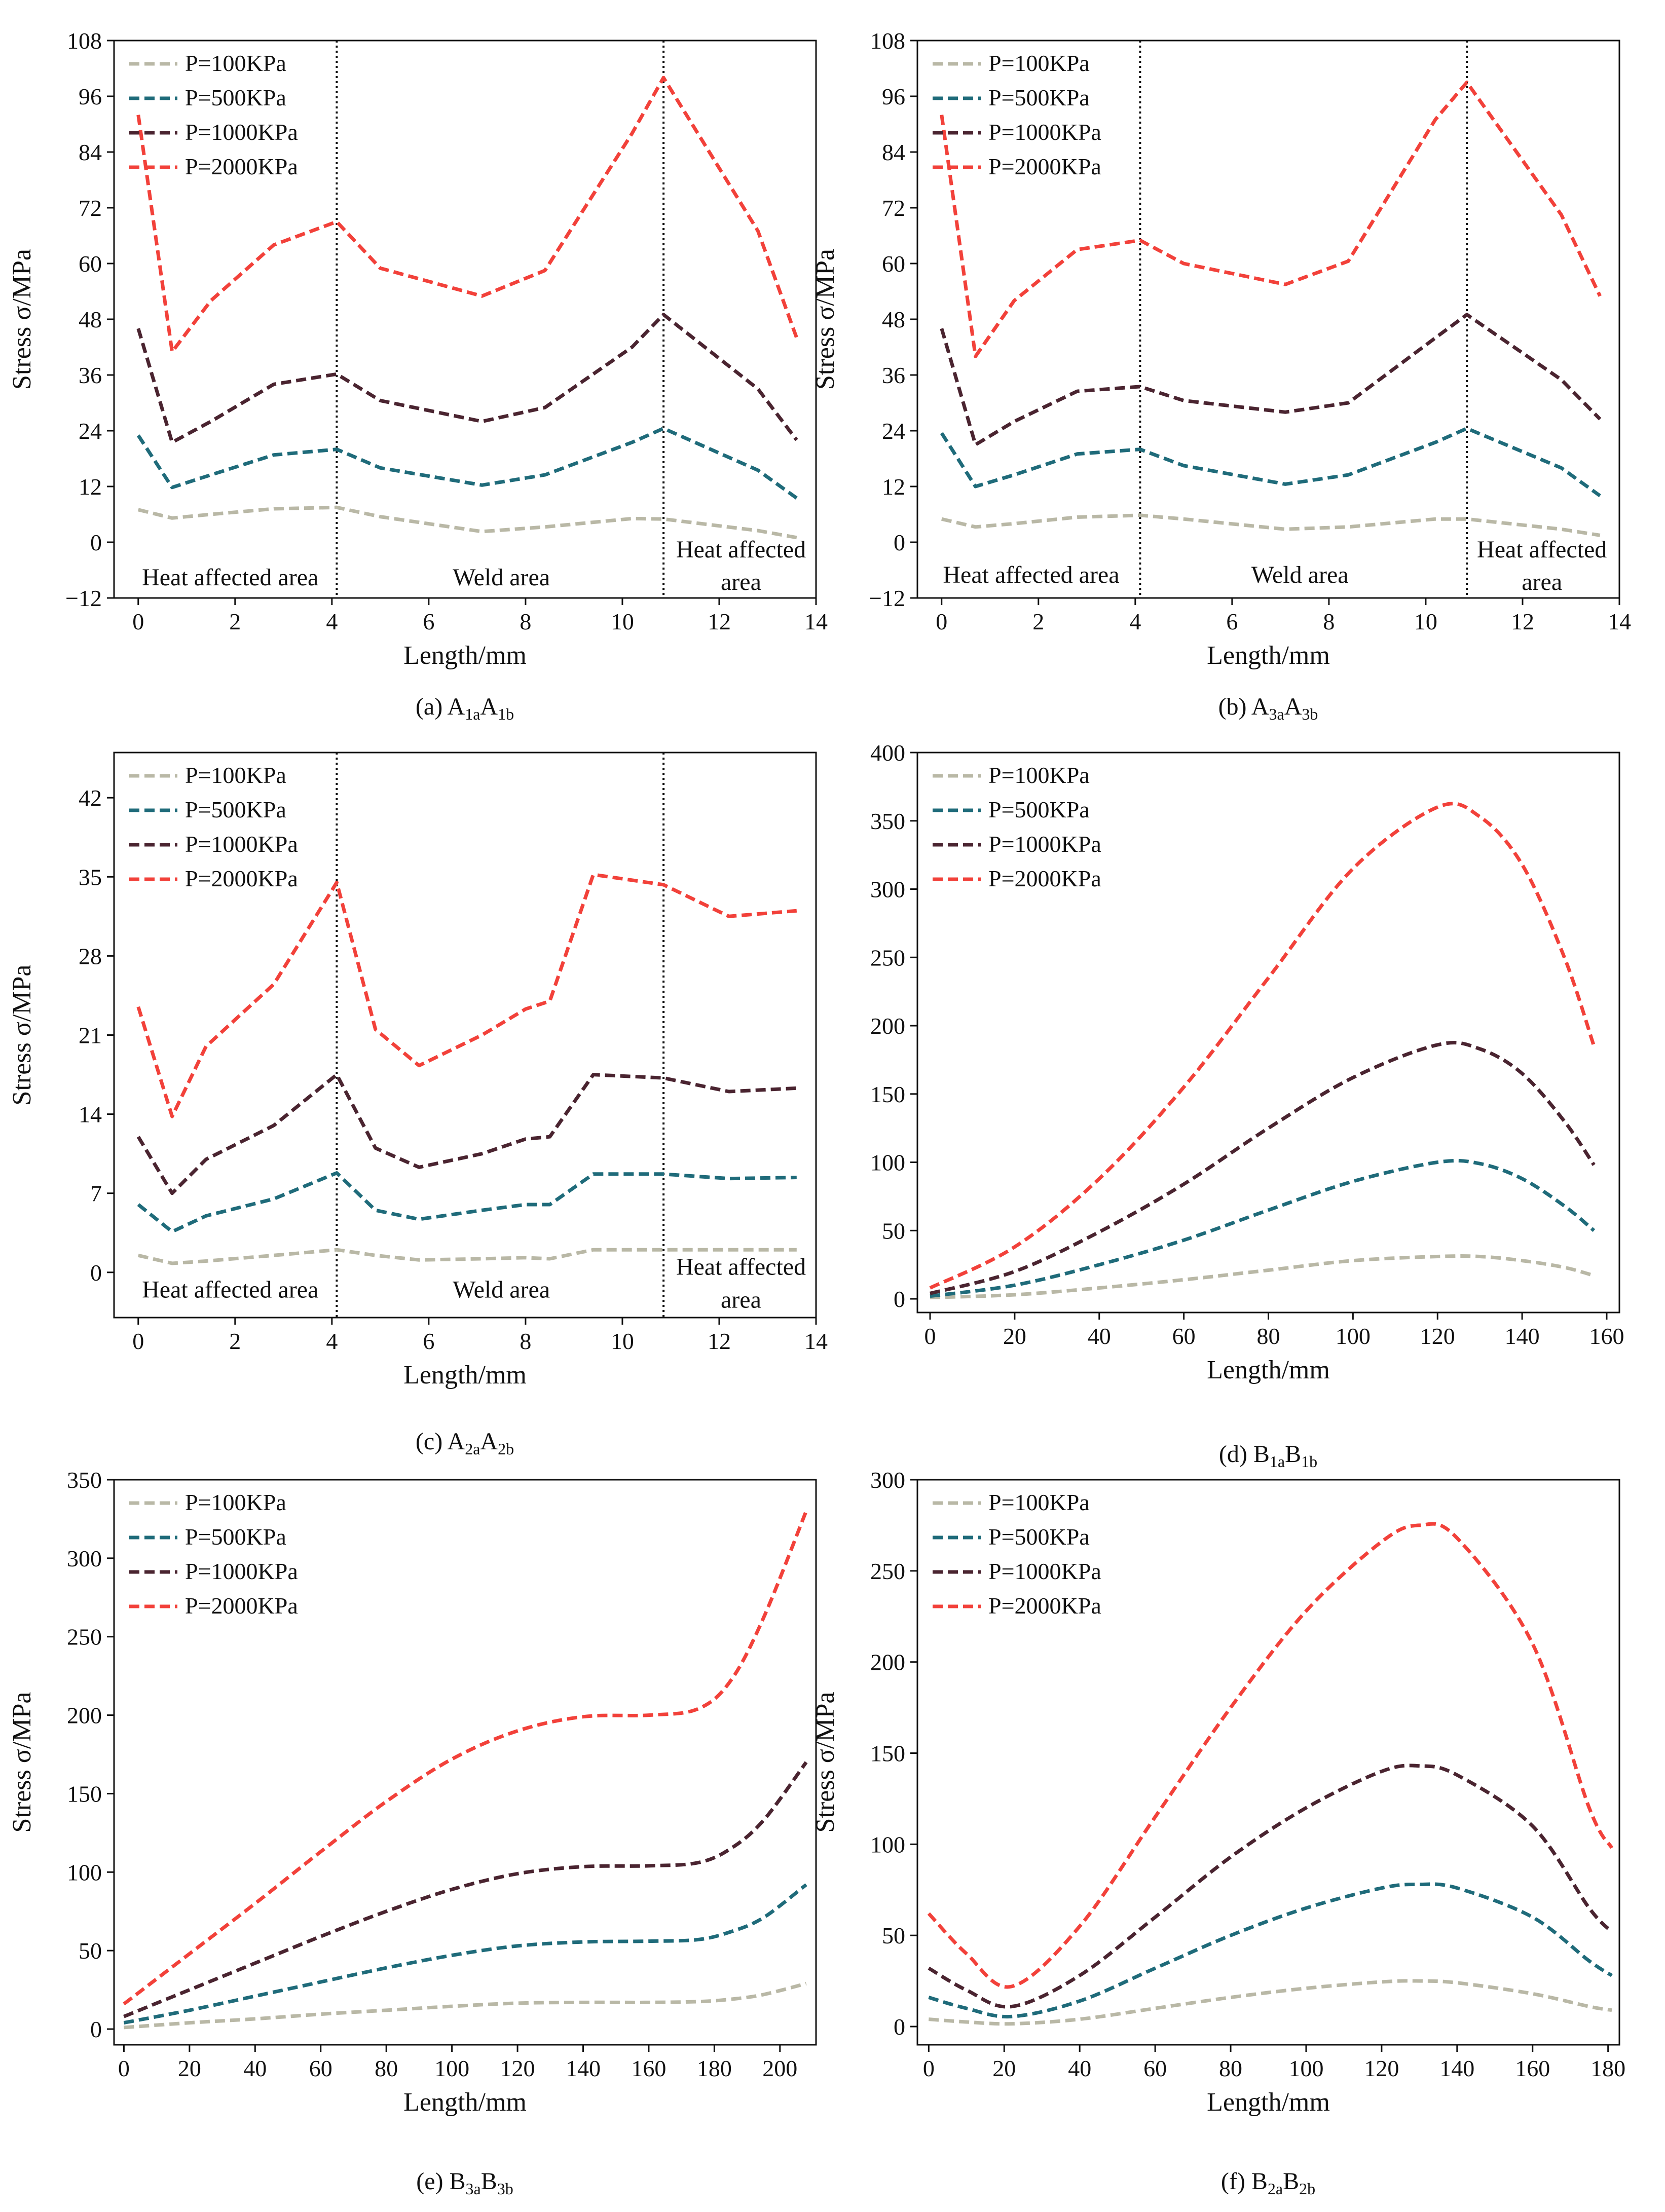 The image size is (1665, 2212). I want to click on panel-caption: (a) A1aA1b, so click(465, 708).